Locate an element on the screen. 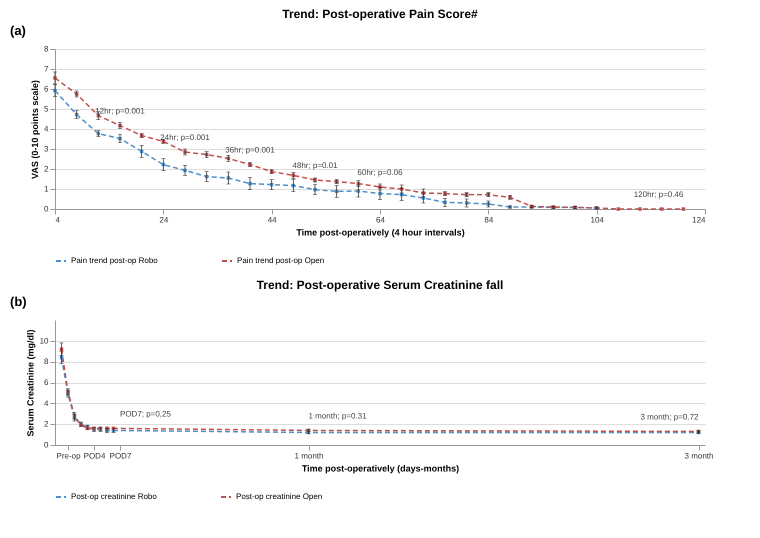 This screenshot has width=760, height=538. annotation: 12hr; p=0.001 is located at coordinates (120, 111).